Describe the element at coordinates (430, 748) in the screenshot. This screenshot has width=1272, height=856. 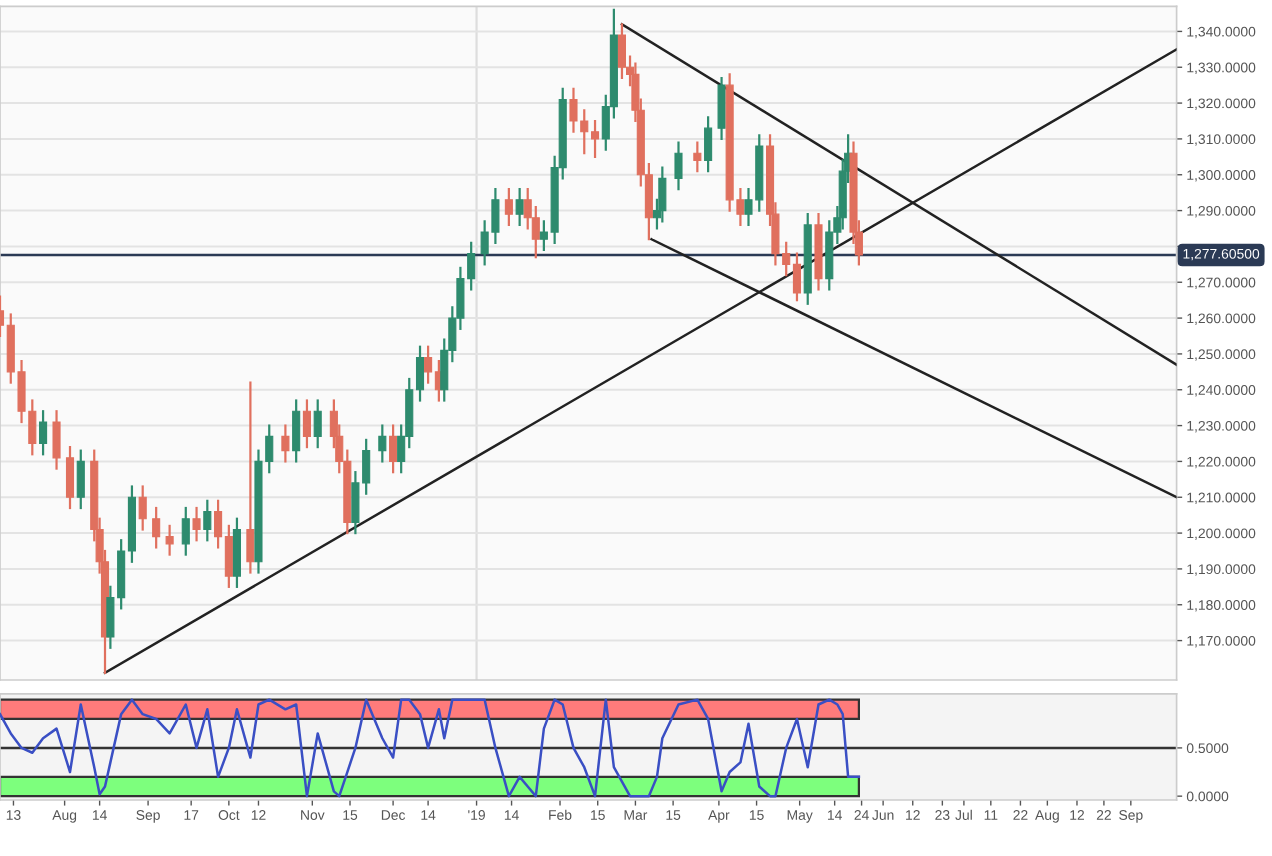
I see `line-series` at that location.